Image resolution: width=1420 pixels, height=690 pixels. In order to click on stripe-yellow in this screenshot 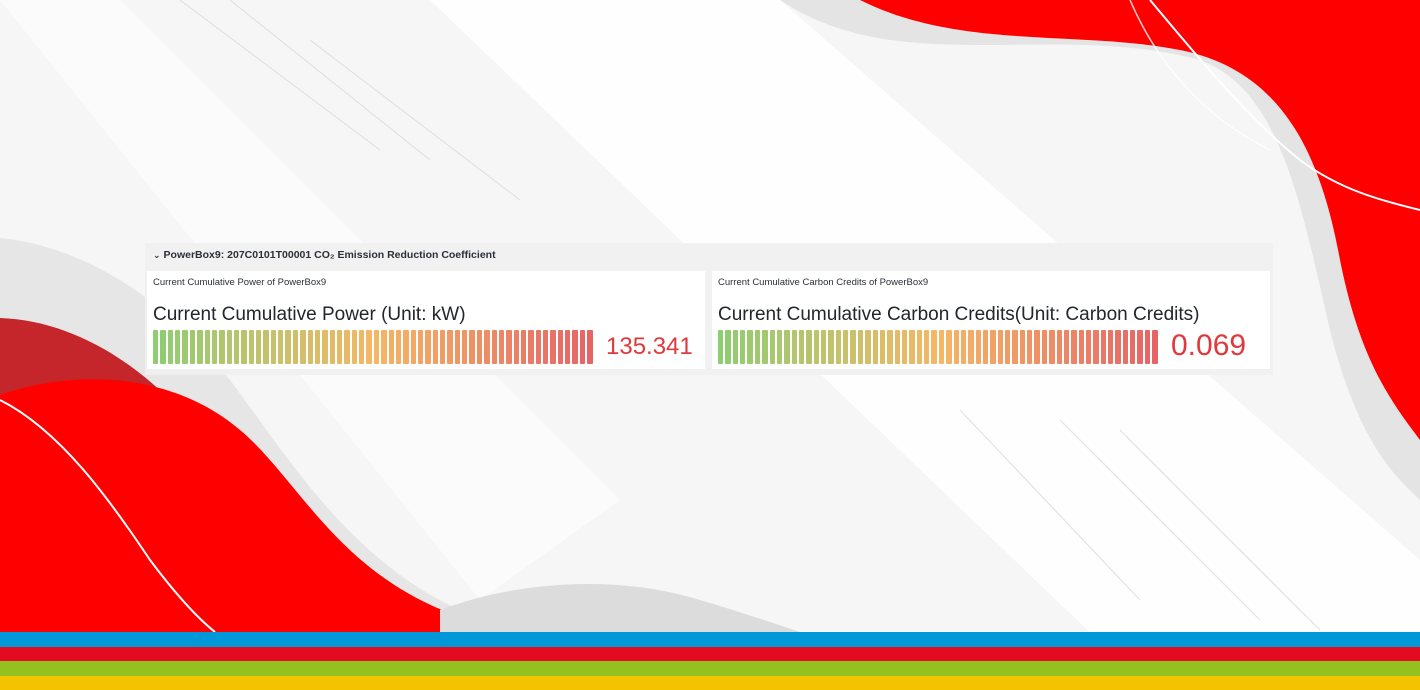, I will do `click(710, 682)`.